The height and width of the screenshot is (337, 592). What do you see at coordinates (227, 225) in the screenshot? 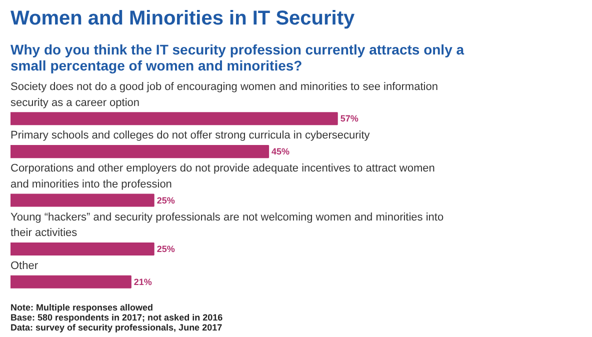
I see `y-tick-label: Young “hackers” and security professionals are not welcoming women and minorities into their activities` at bounding box center [227, 225].